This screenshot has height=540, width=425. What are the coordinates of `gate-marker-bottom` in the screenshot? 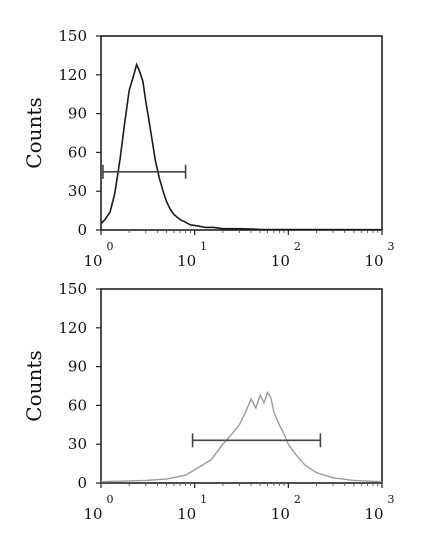 It's located at (256, 440).